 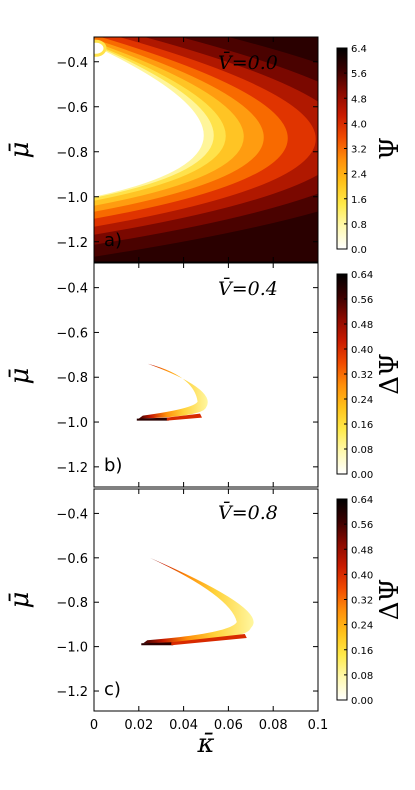 I want to click on panel-a-label: a), so click(x=113, y=240).